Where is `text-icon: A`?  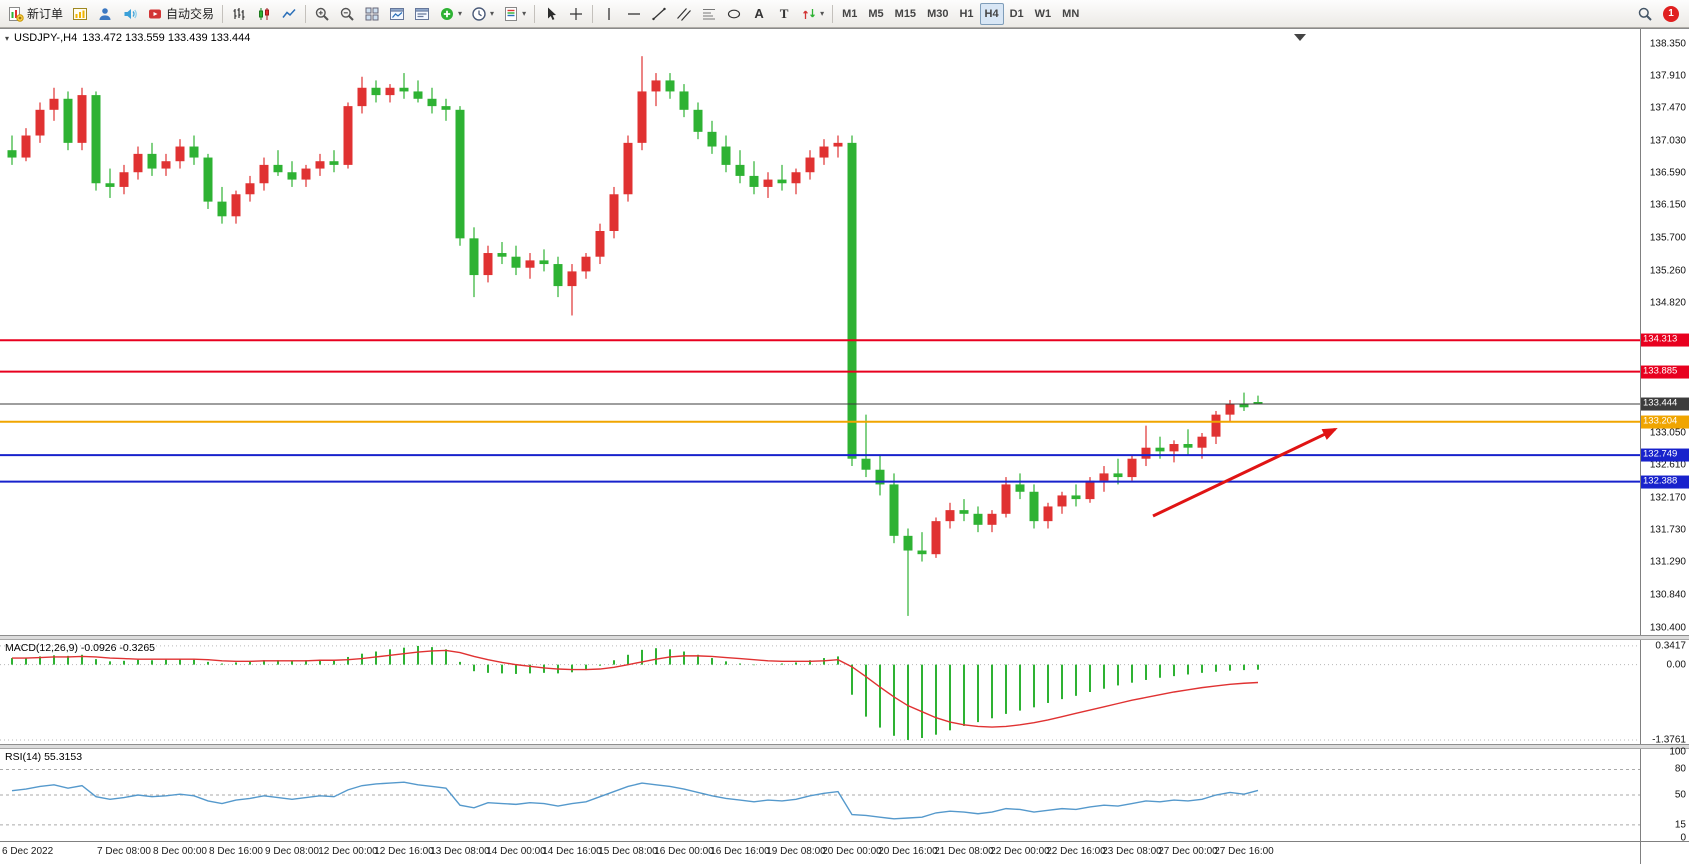
text-icon: A is located at coordinates (759, 13).